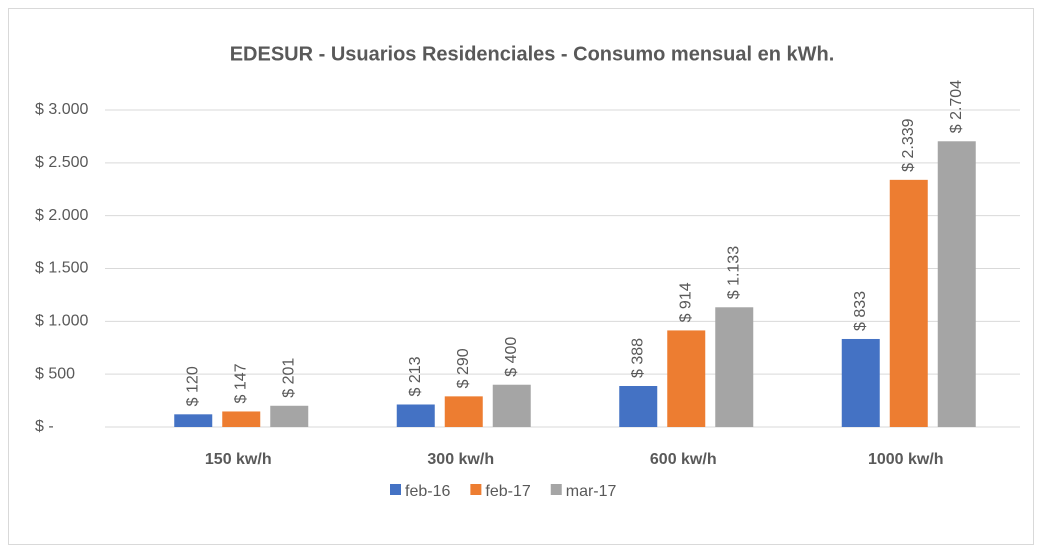 The image size is (1042, 553). Describe the element at coordinates (908, 144) in the screenshot. I see `data-label: $ 2.339` at that location.